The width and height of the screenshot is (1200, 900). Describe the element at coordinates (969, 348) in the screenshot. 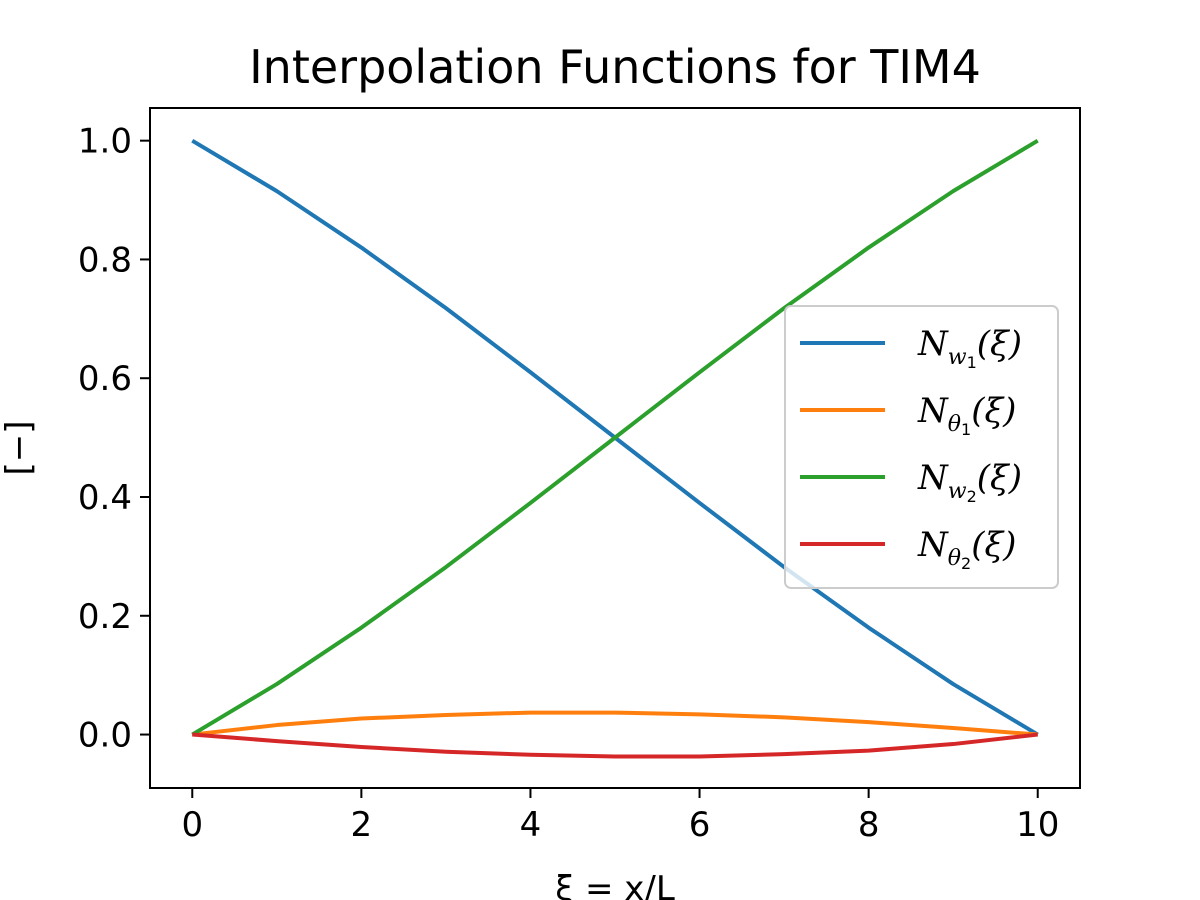

I see `legend-label-1: Nw1(ξ)` at that location.